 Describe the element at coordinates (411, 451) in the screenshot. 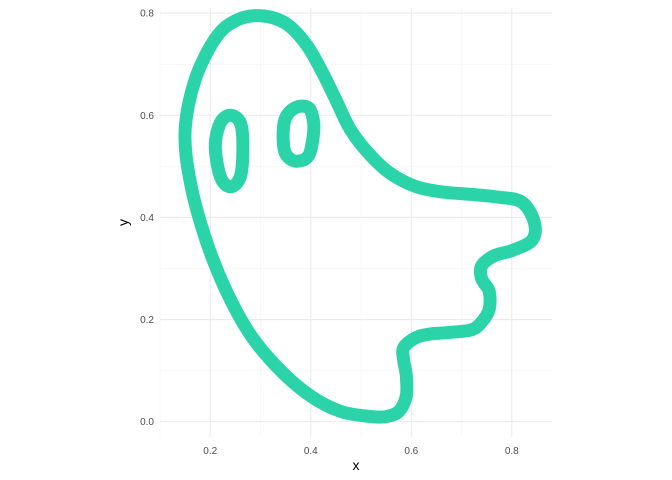

I see `x-tick-label: 0.6` at that location.